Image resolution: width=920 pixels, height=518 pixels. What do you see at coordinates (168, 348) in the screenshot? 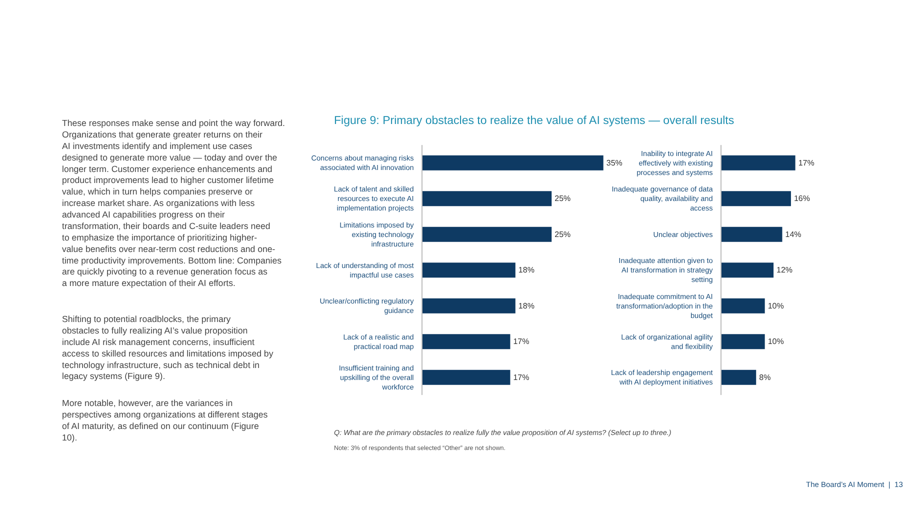
I see `text: Shifting to potential roadblocks, the primary obstacles to fully realizing AI’s value proposition include AI risk management concerns, insufficient access to skilled resources and limitations imposed by technology infrastructure, such as technical debt in legacy systems (Figure 9).` at bounding box center [168, 348].